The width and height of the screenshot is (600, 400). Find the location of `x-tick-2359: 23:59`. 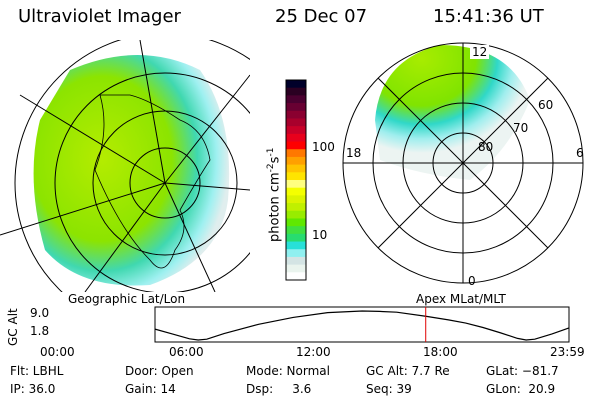

x-tick-2359: 23:59 is located at coordinates (567, 352).